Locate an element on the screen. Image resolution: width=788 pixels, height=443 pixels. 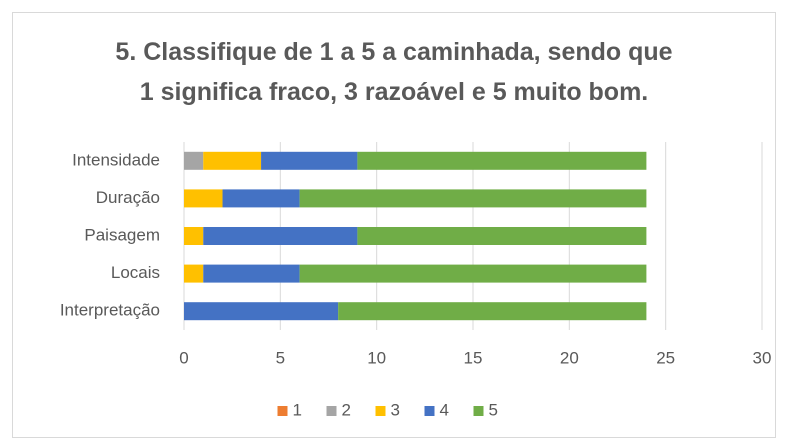
x-tick-label: 25 is located at coordinates (665, 357).